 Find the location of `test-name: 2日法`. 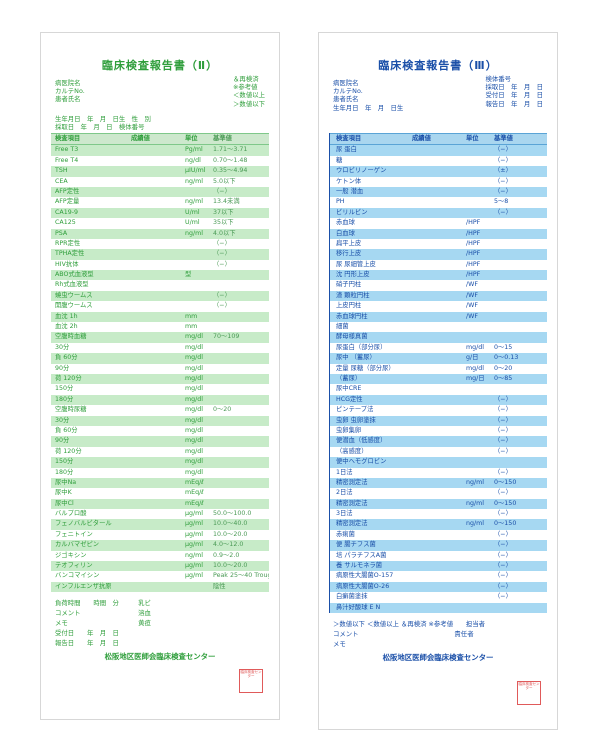

test-name: 2日法 is located at coordinates (344, 493).